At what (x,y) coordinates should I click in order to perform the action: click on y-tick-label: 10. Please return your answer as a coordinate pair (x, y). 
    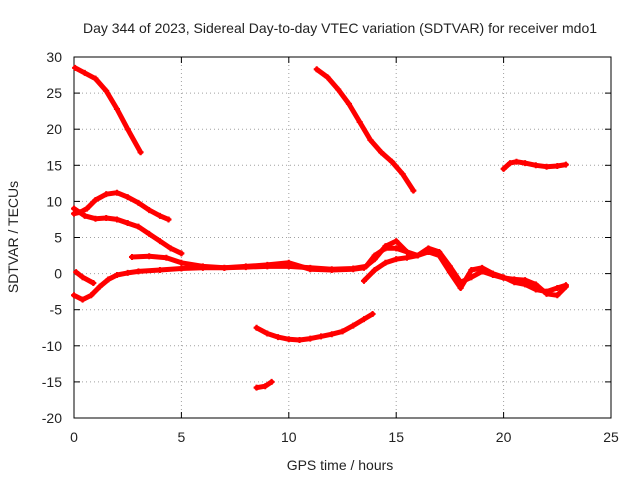
    Looking at the image, I should click on (54, 201).